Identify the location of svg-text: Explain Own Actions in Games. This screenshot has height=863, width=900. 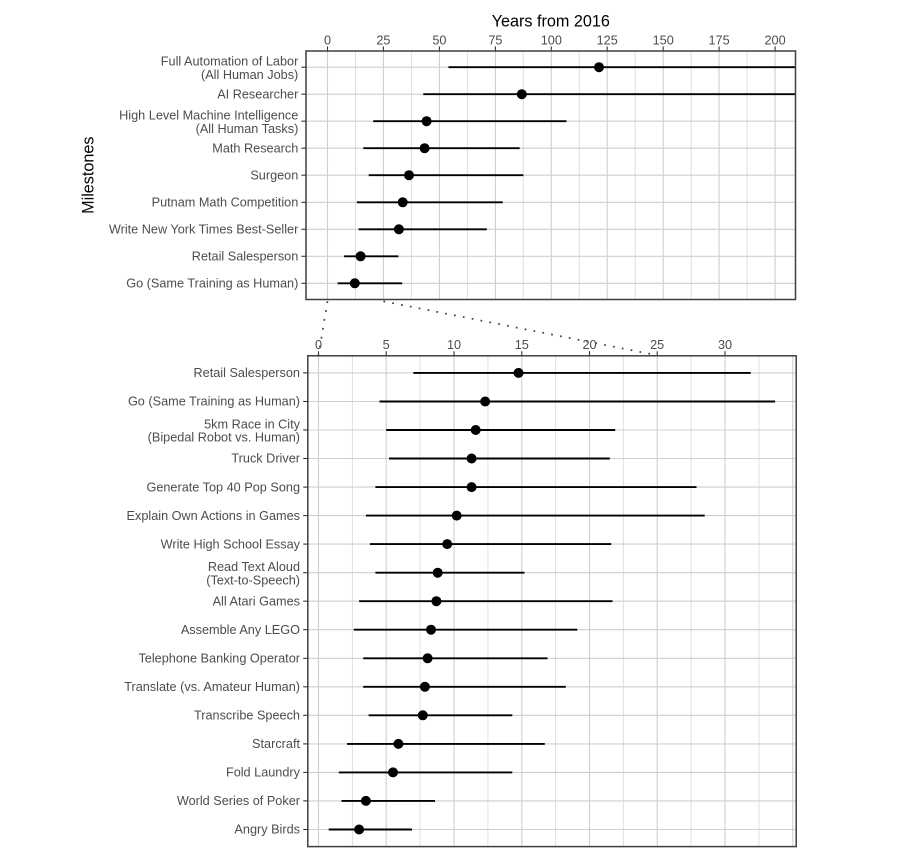
(213, 516).